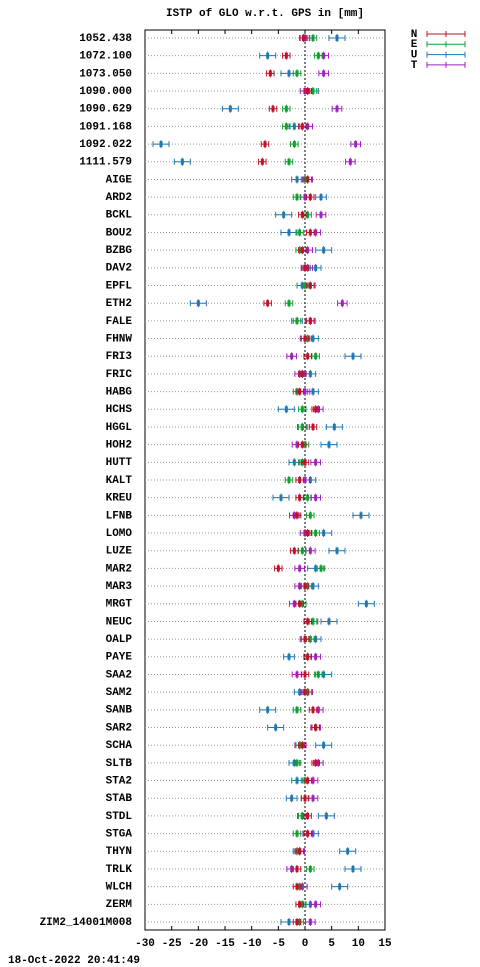  Describe the element at coordinates (414, 35) in the screenshot. I see `legend-label: N` at that location.